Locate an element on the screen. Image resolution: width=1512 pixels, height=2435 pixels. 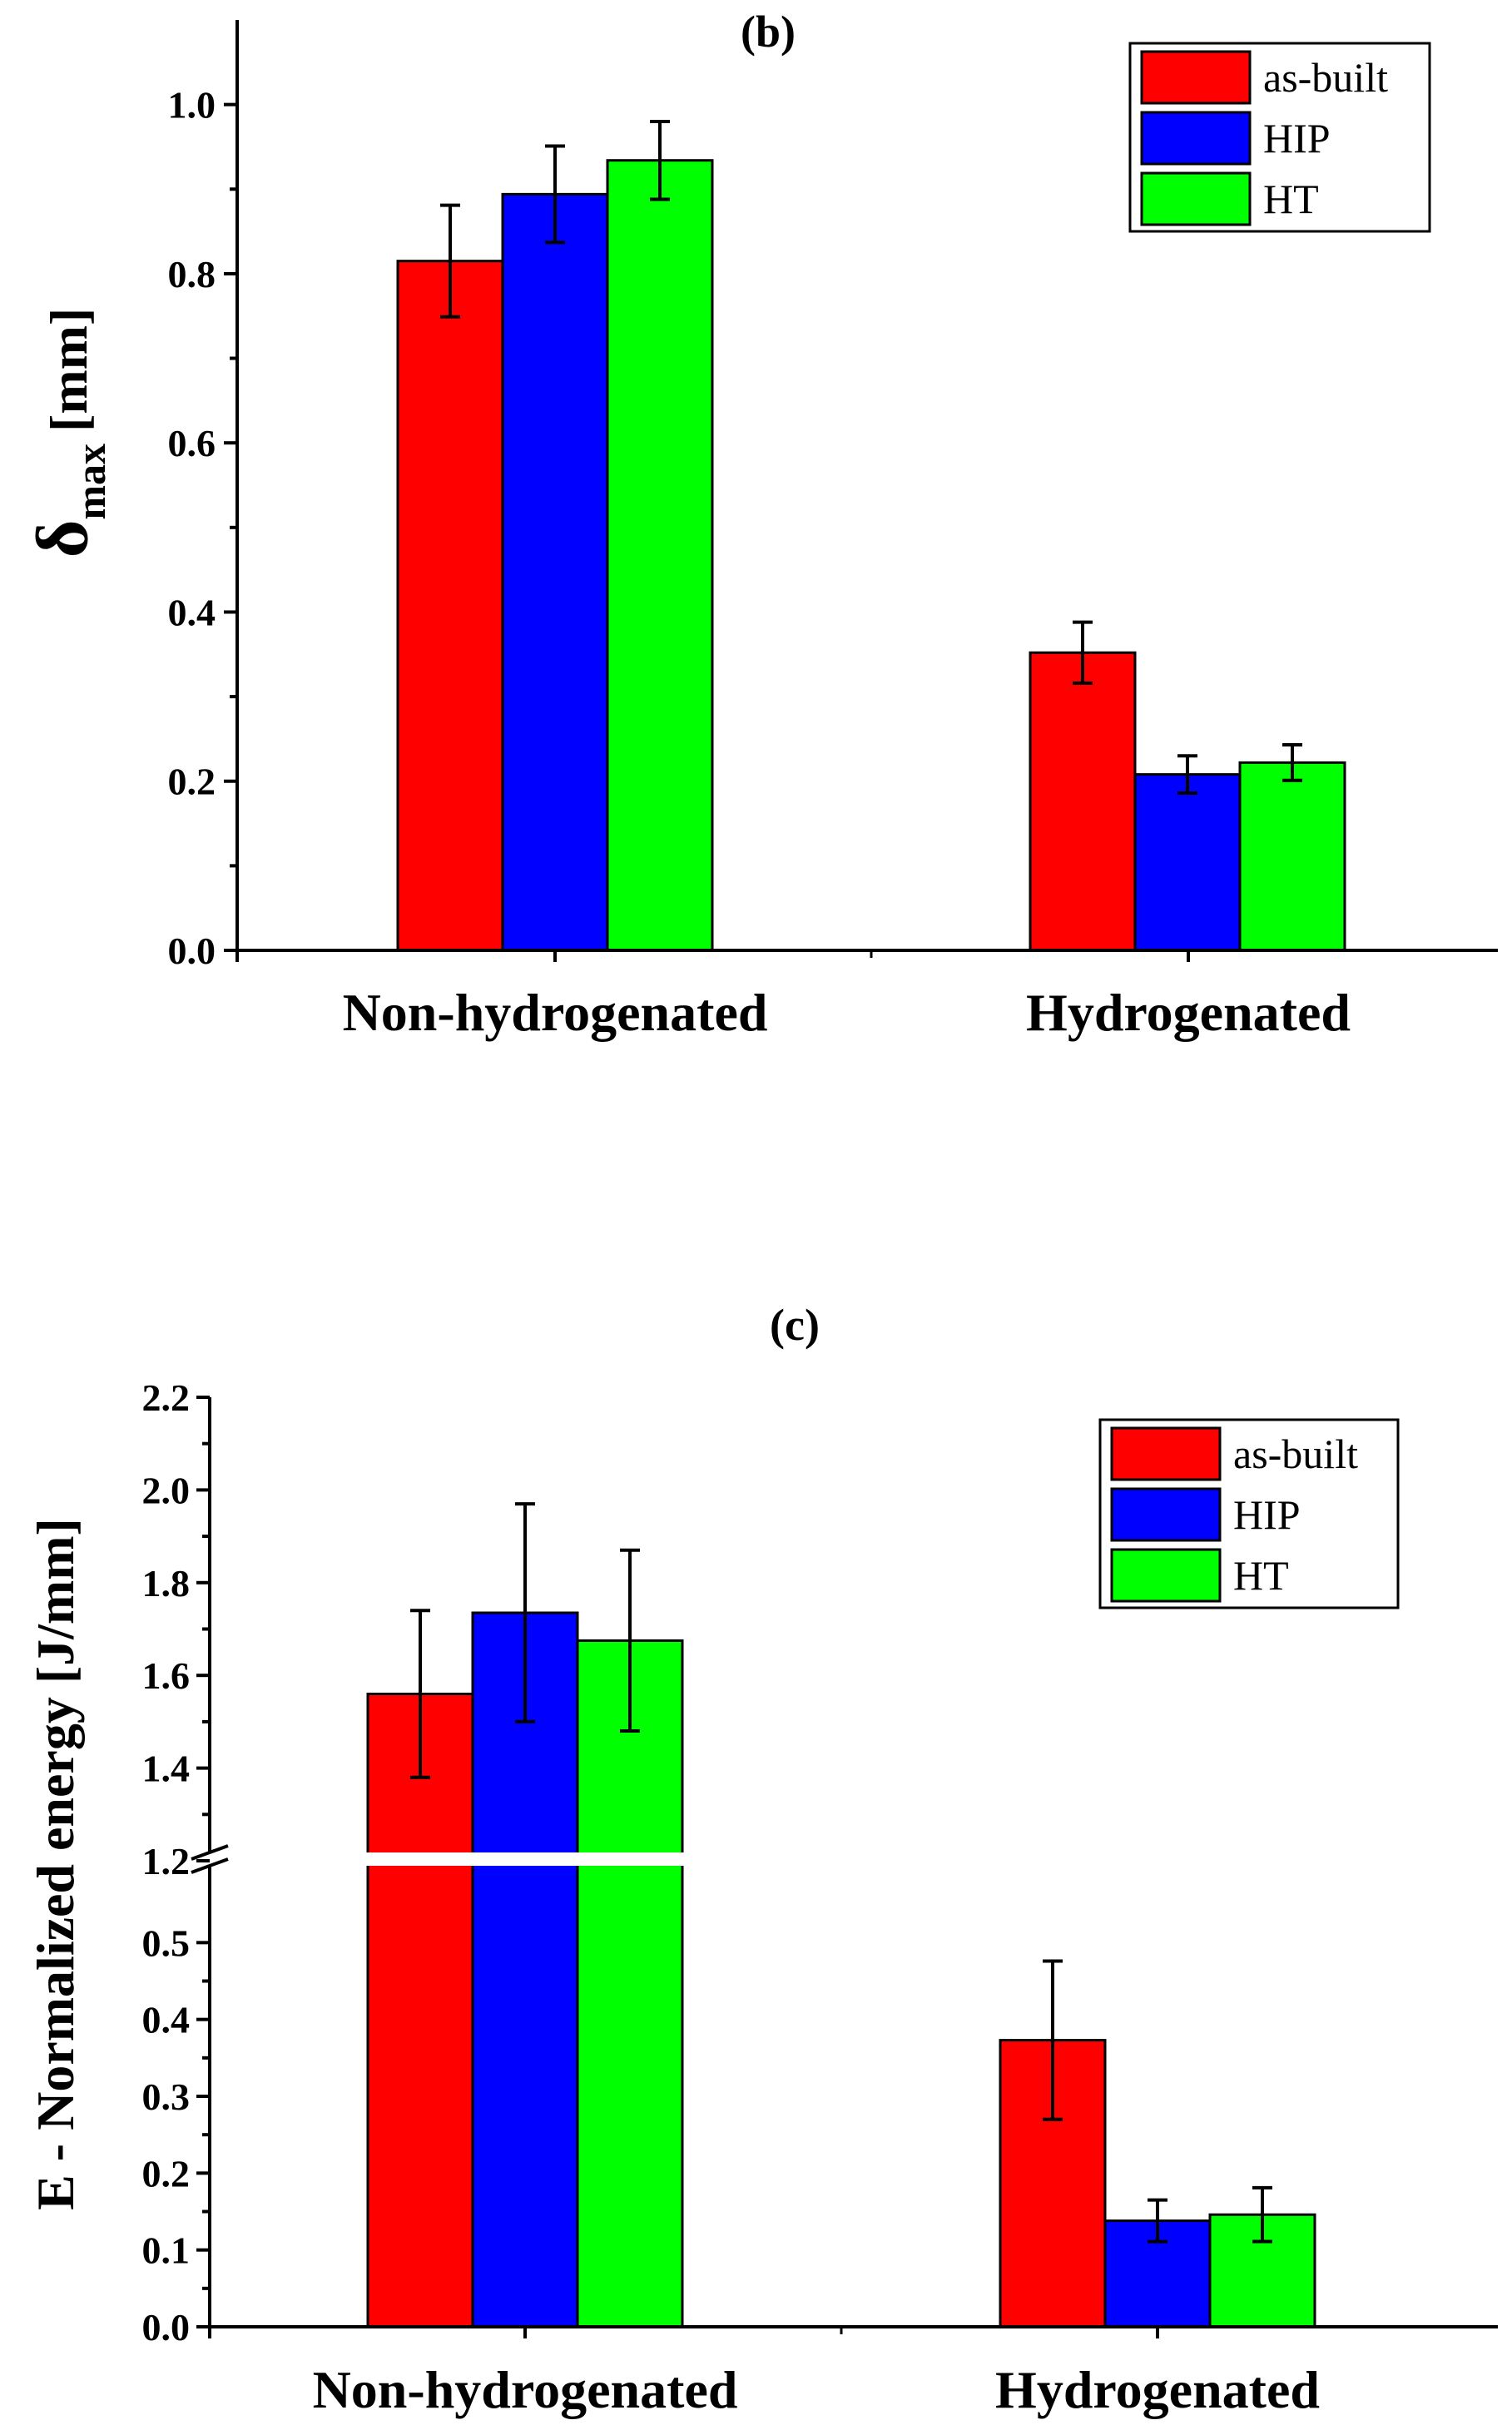
chart-c-x-categories: Non-hydrogenated Hydrogenated is located at coordinates (816, 2389).